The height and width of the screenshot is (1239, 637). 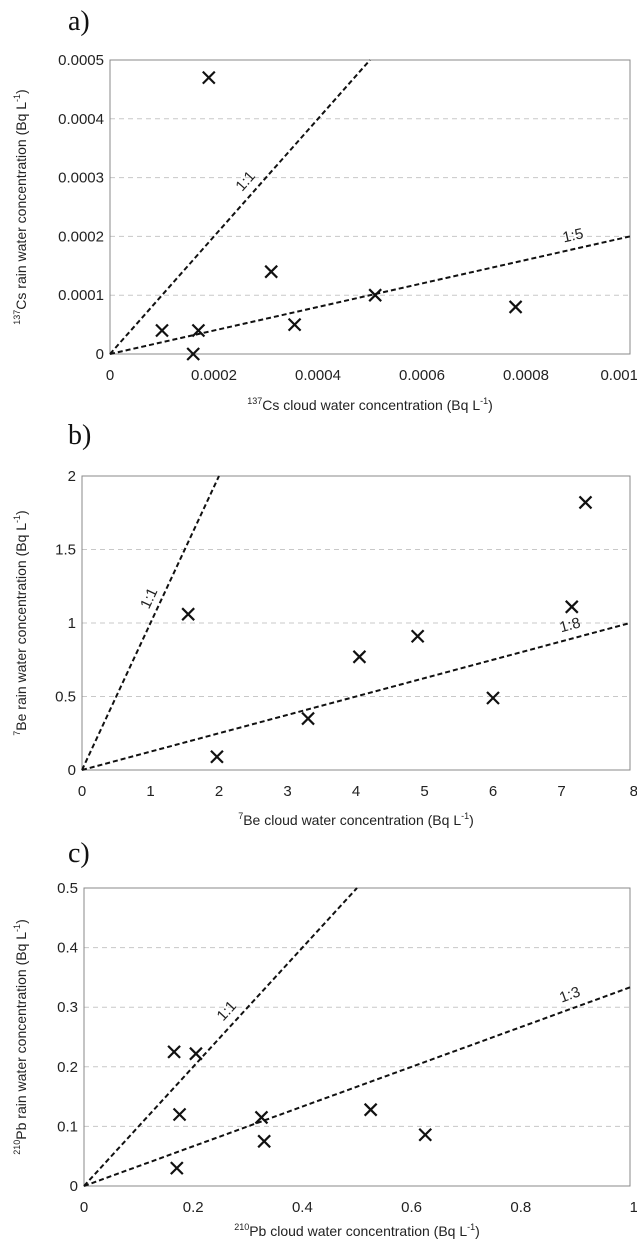 What do you see at coordinates (81, 119) in the screenshot?
I see `y-tick-label: 0.0004` at bounding box center [81, 119].